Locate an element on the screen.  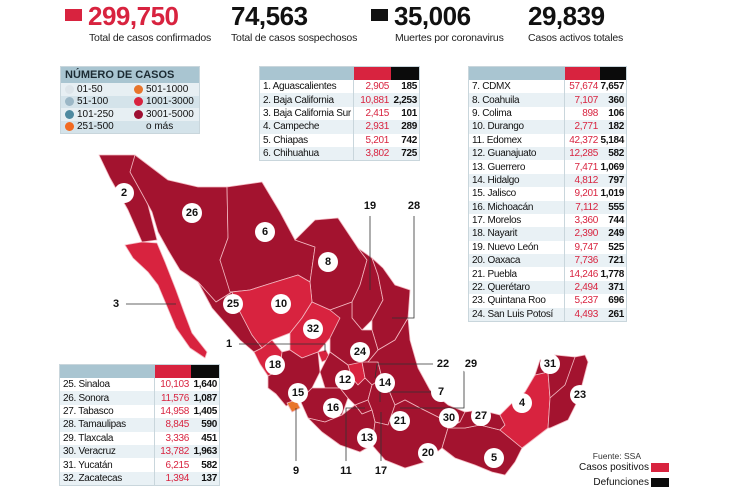
state-name: 28. Tamaulipas is located at coordinates (107, 425).